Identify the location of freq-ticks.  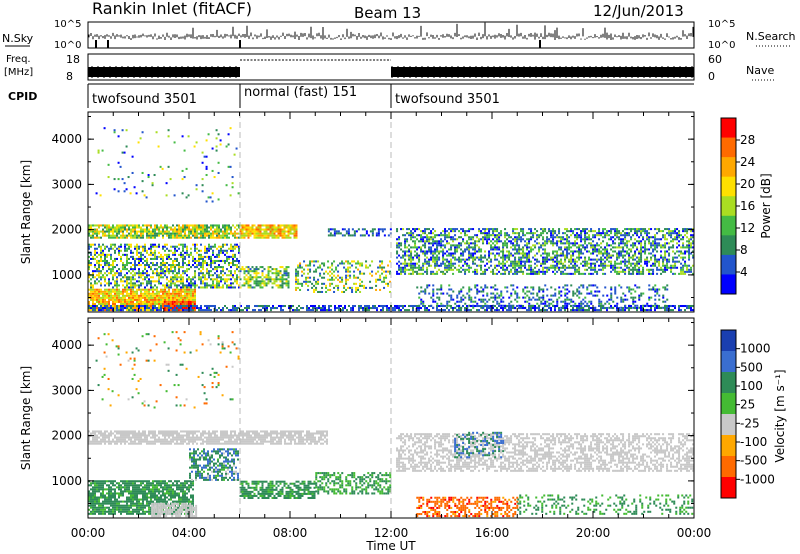
(392, 72).